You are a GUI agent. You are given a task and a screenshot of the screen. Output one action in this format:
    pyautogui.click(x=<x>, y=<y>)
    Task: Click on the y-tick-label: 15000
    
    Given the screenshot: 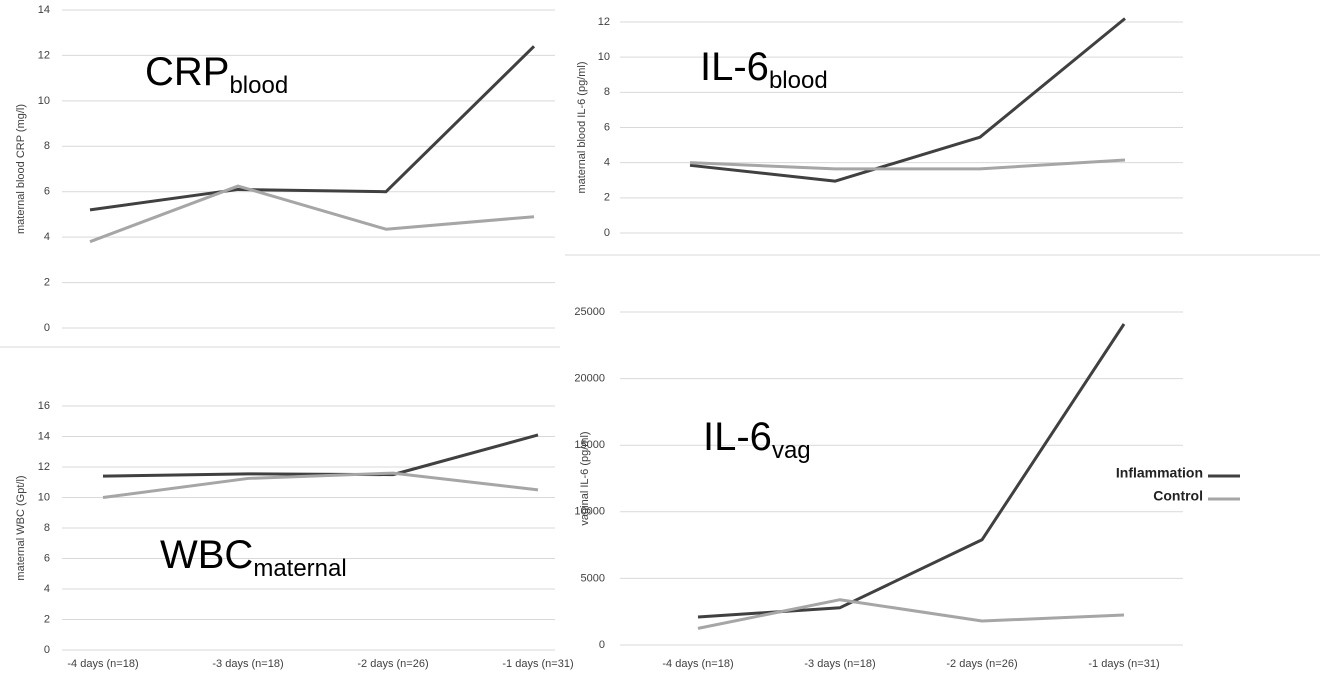 What is the action you would take?
    pyautogui.click(x=589, y=445)
    